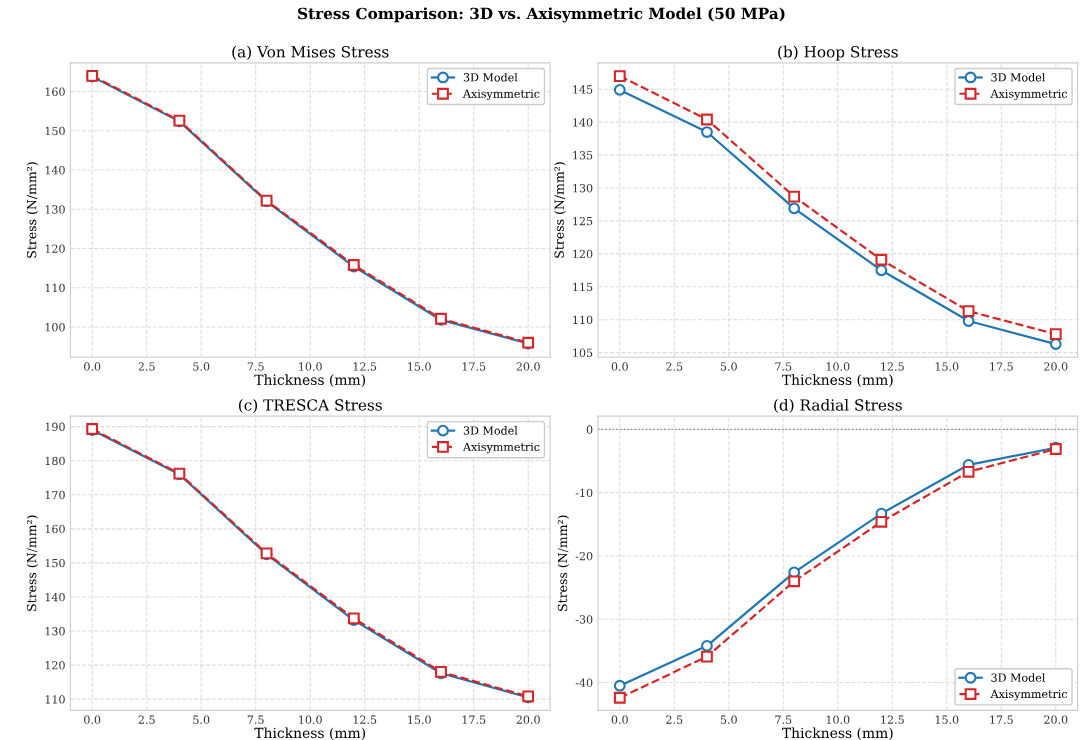 This screenshot has height=740, width=1083. I want to click on chart-title: (b) Hoop Stress, so click(838, 53).